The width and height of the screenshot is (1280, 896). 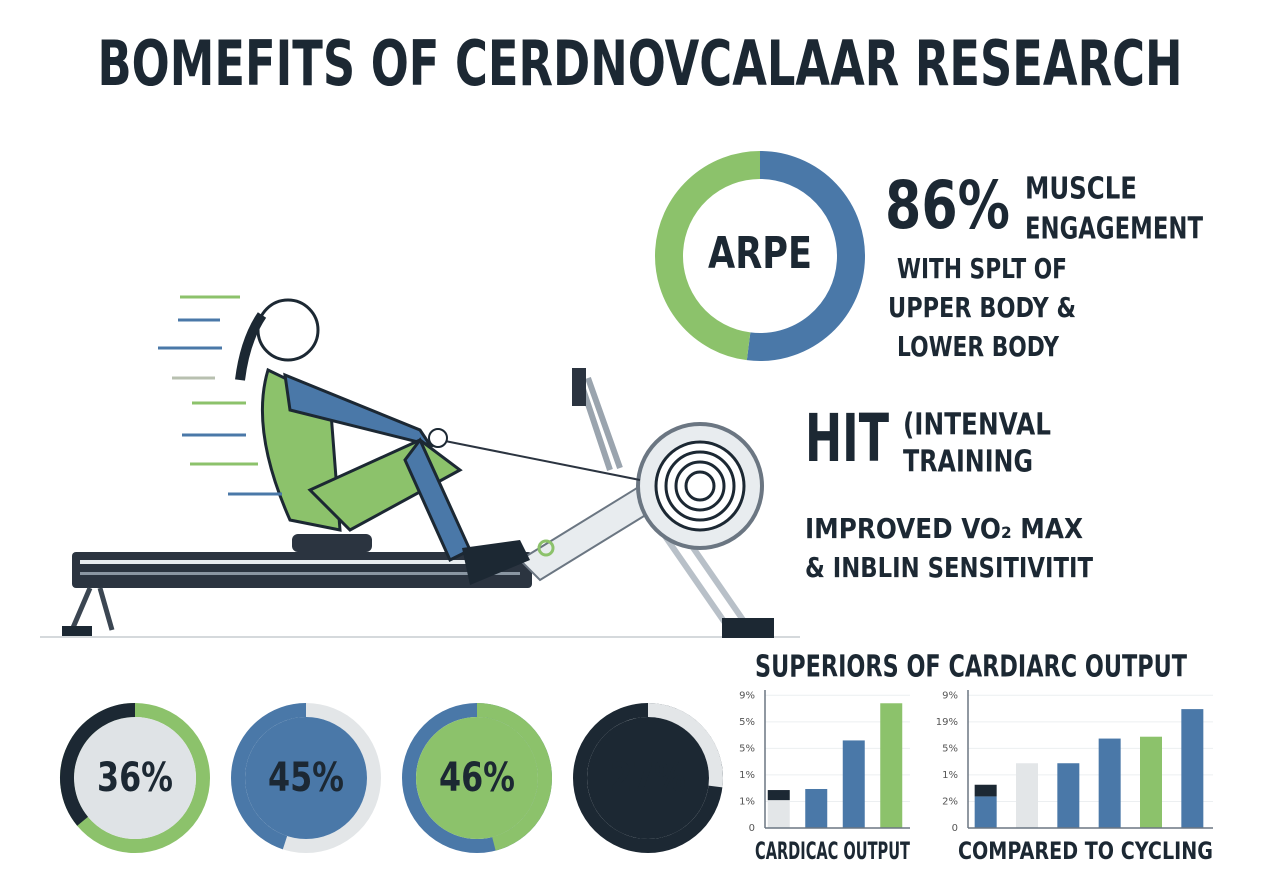 What do you see at coordinates (982, 307) in the screenshot?
I see `stat-detail: UPPER BODY &` at bounding box center [982, 307].